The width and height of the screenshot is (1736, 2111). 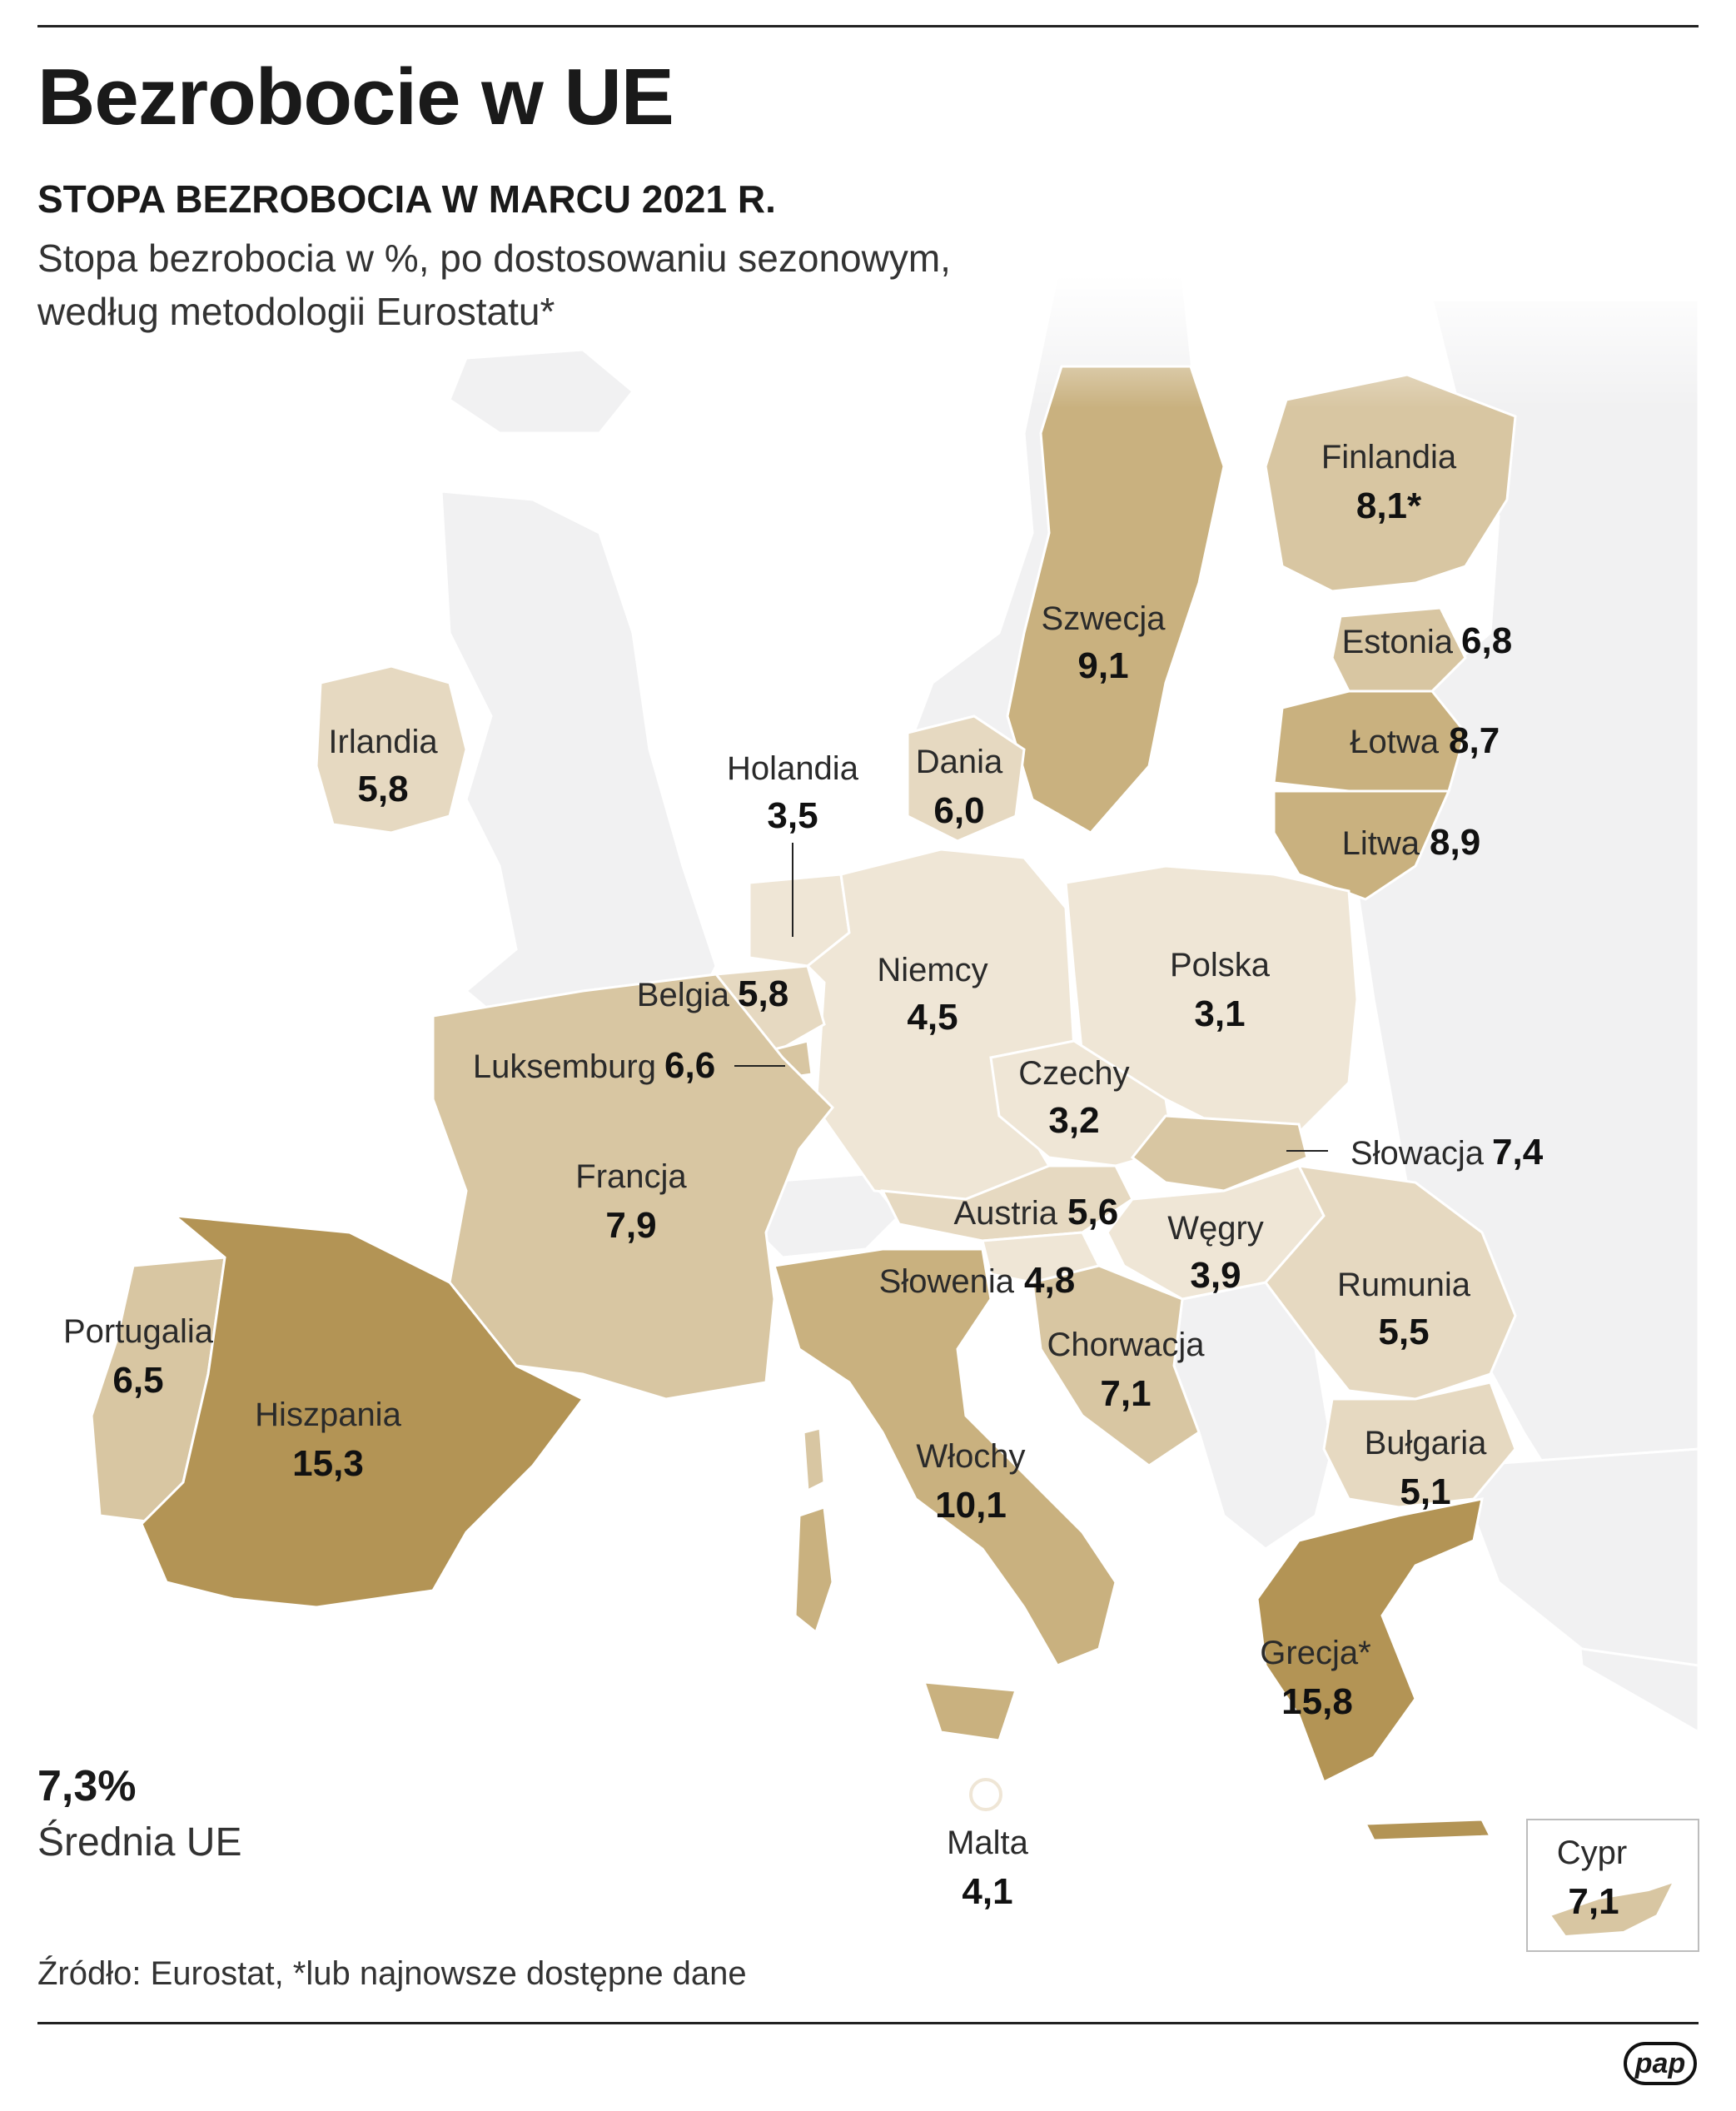 I want to click on country-szwecja, so click(x=1116, y=599).